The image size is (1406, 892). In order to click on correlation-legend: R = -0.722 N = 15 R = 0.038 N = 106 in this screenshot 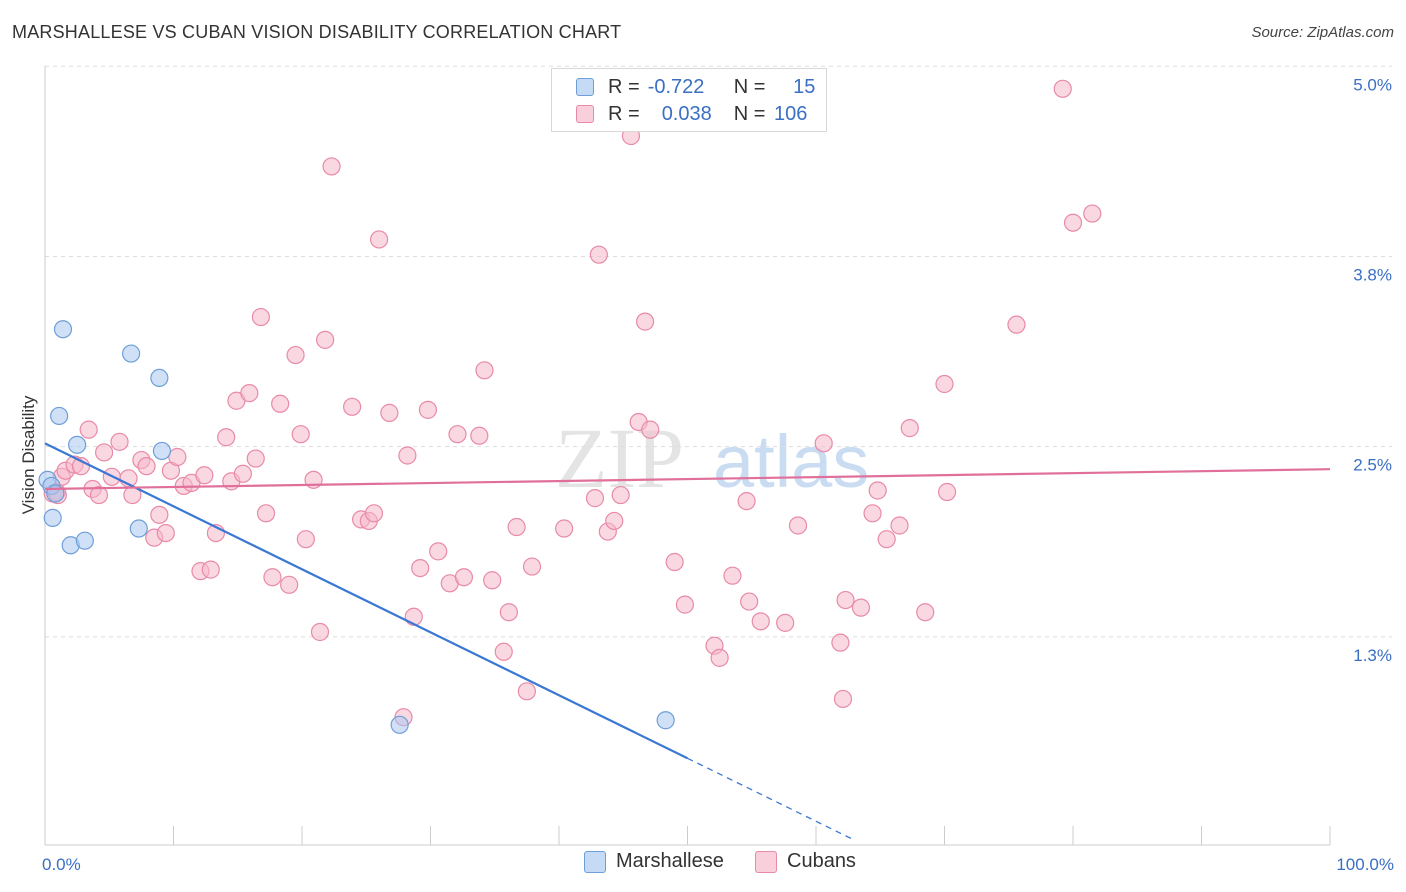, I will do `click(689, 100)`.